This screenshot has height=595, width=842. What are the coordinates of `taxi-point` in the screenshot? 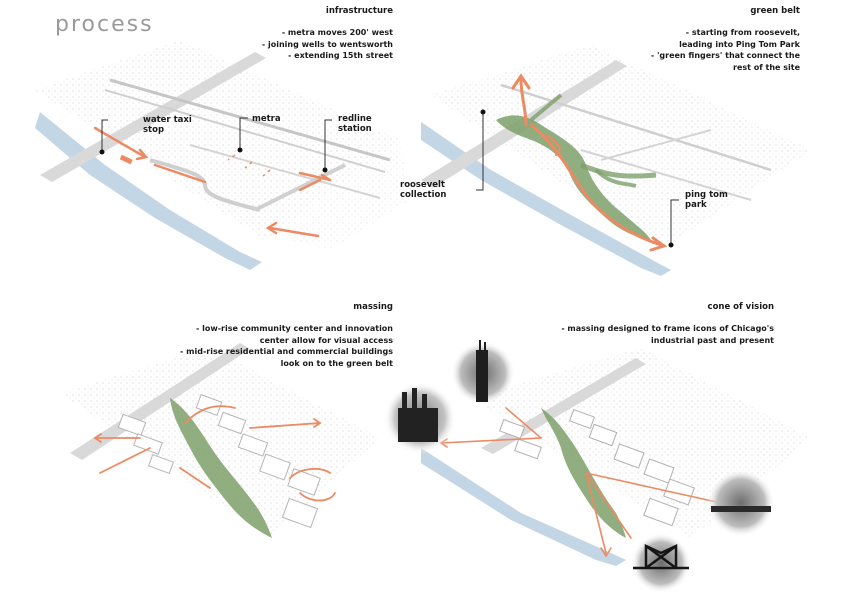 It's located at (102, 152).